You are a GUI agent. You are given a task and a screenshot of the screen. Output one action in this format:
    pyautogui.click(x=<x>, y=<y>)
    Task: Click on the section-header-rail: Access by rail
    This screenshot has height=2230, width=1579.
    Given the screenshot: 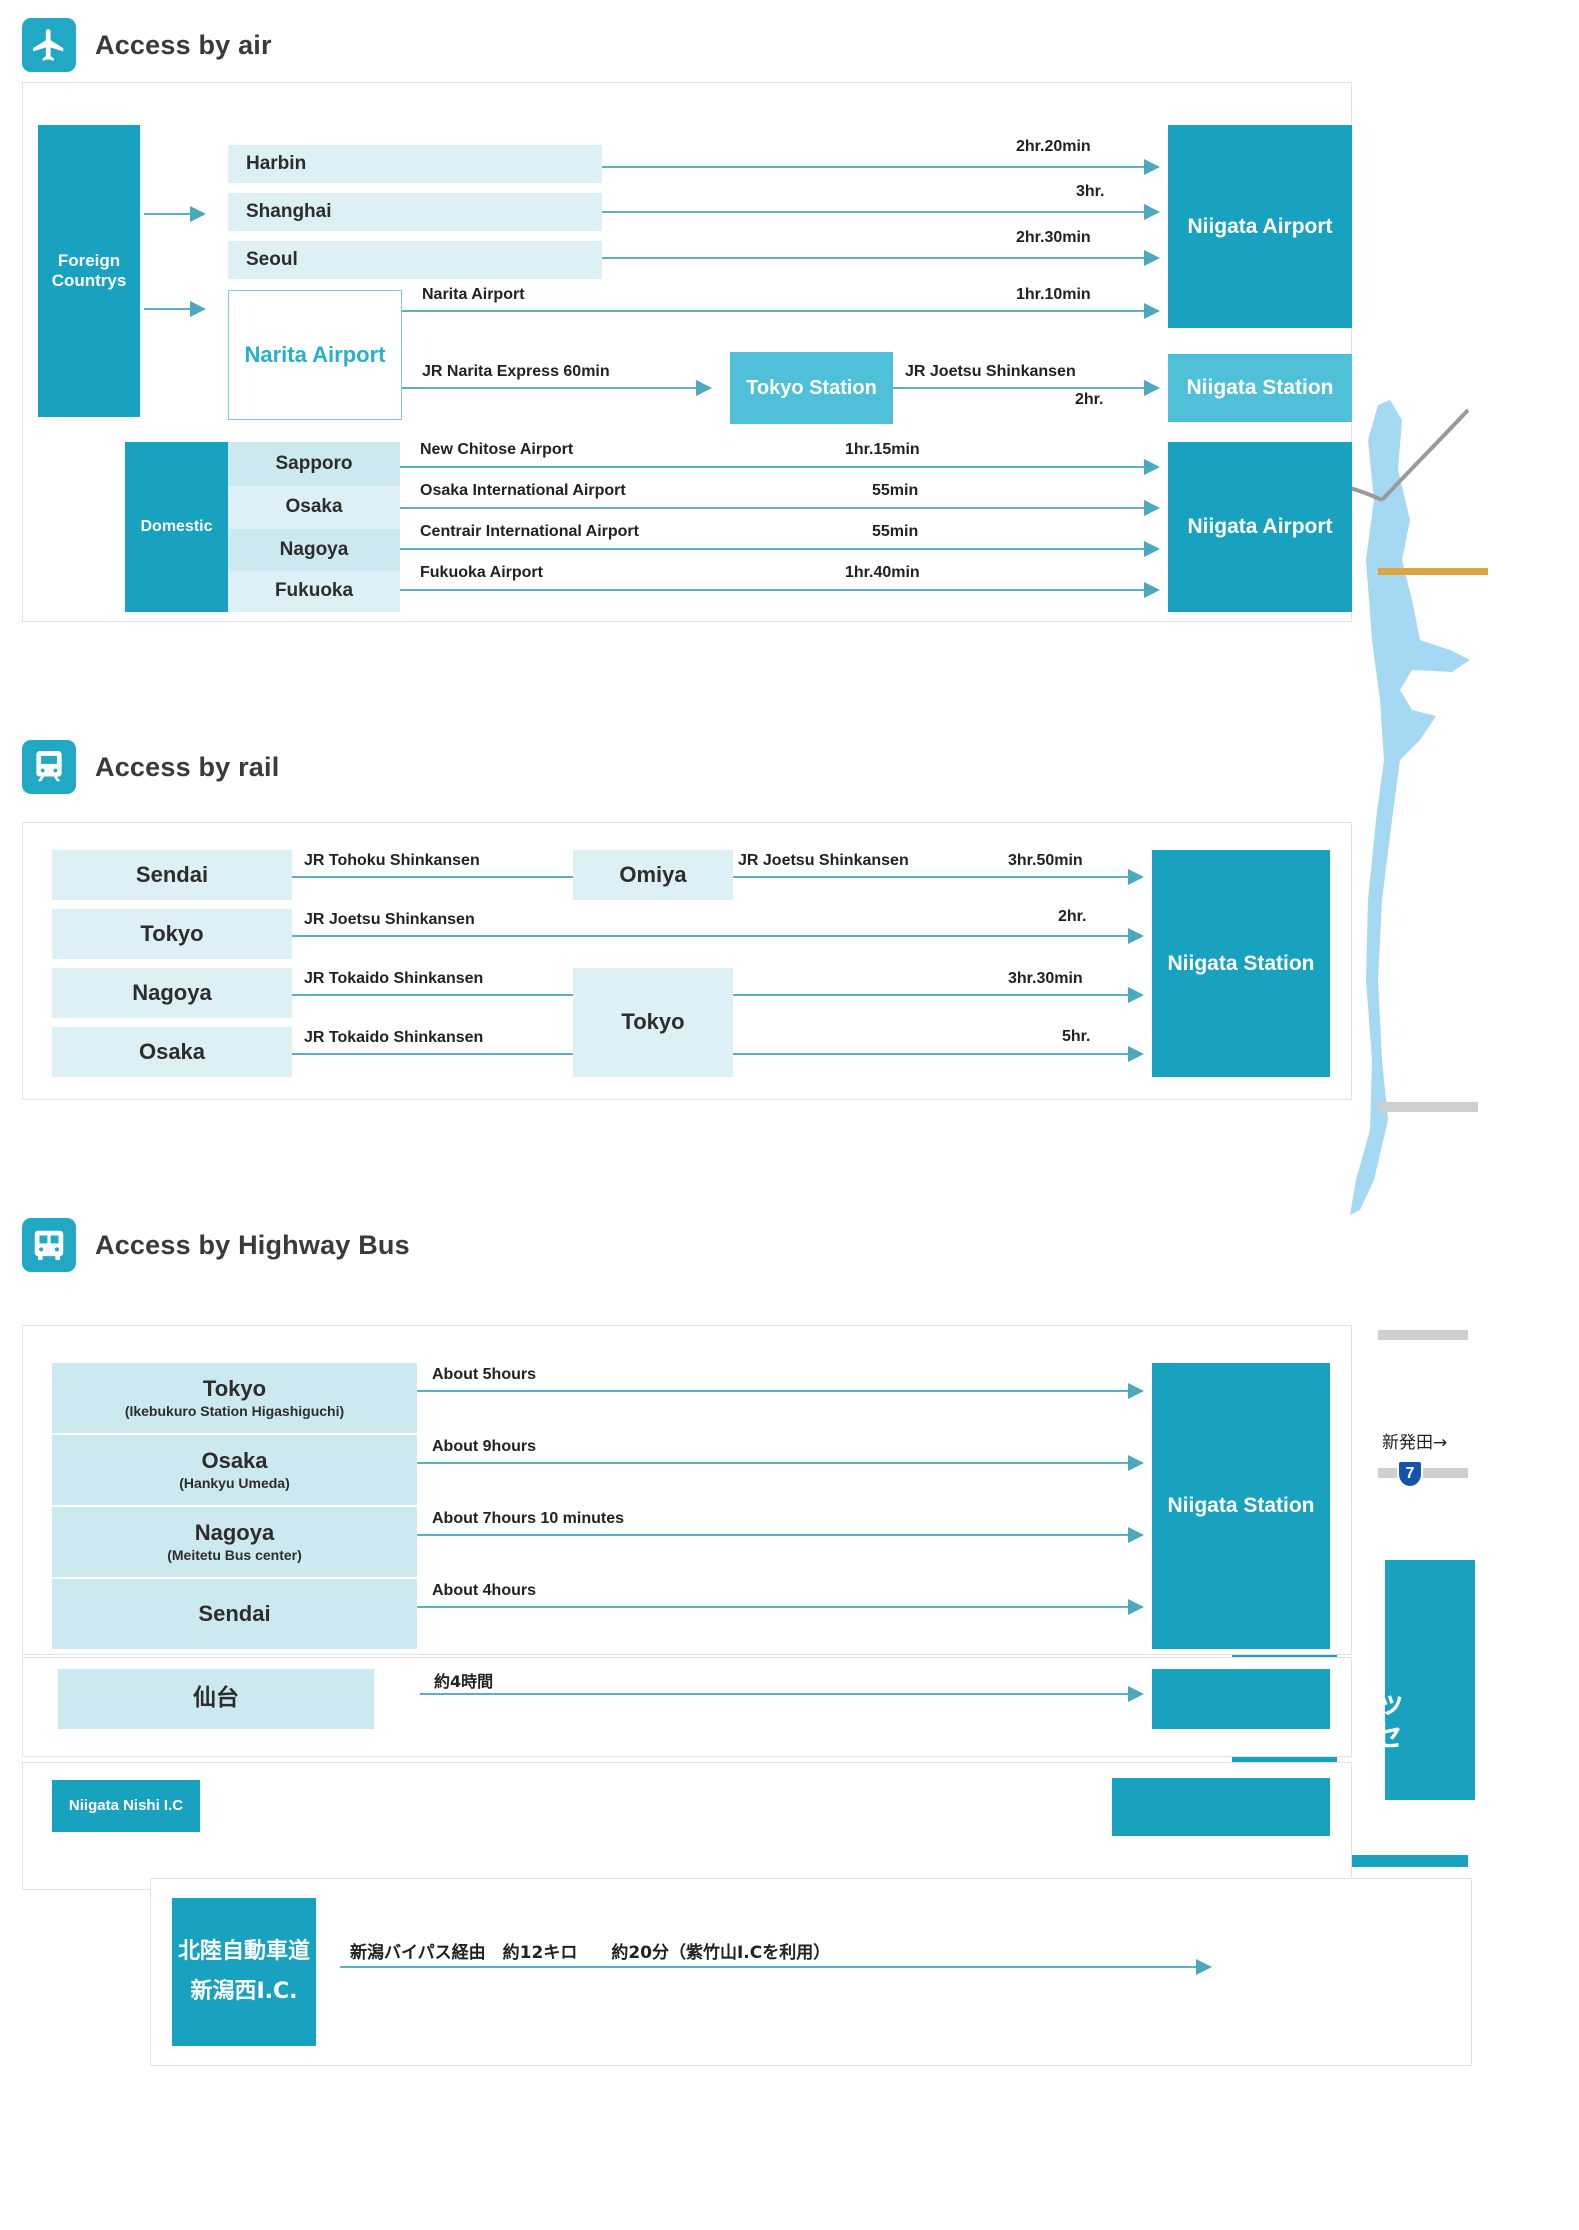 What is the action you would take?
    pyautogui.click(x=150, y=767)
    